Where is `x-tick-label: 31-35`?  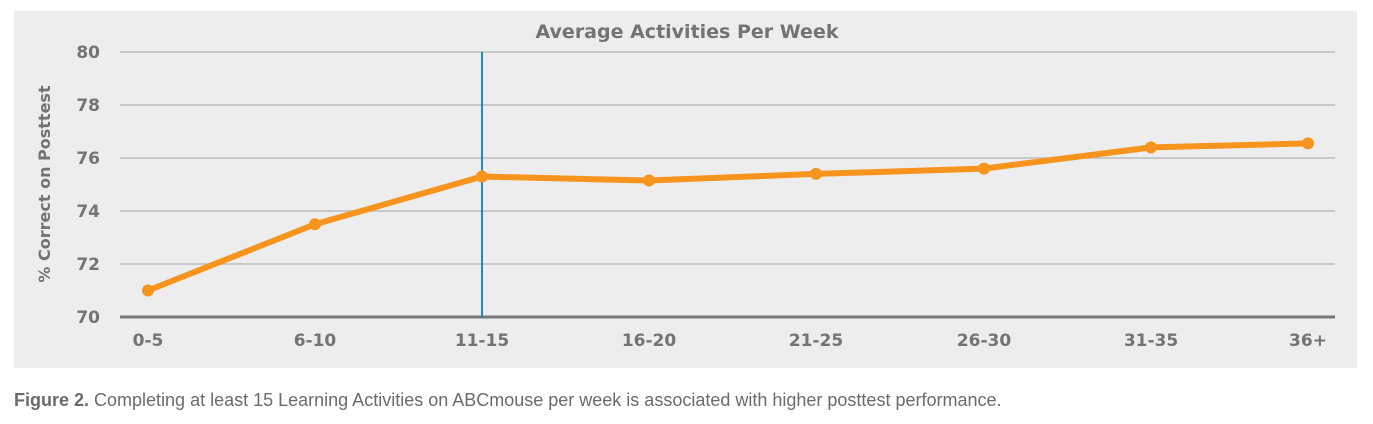
x-tick-label: 31-35 is located at coordinates (1151, 341).